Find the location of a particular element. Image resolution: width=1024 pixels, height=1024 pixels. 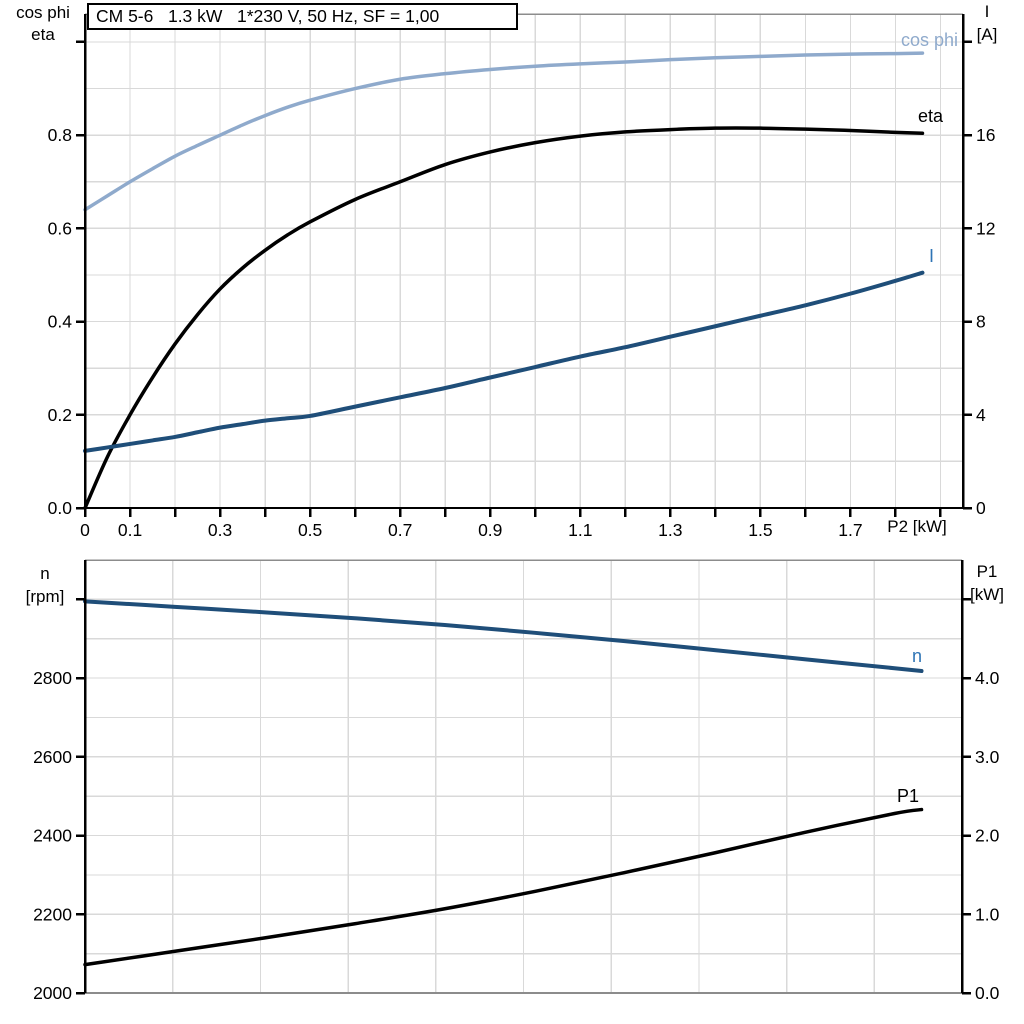

svg-text: 3.0 is located at coordinates (987, 757).